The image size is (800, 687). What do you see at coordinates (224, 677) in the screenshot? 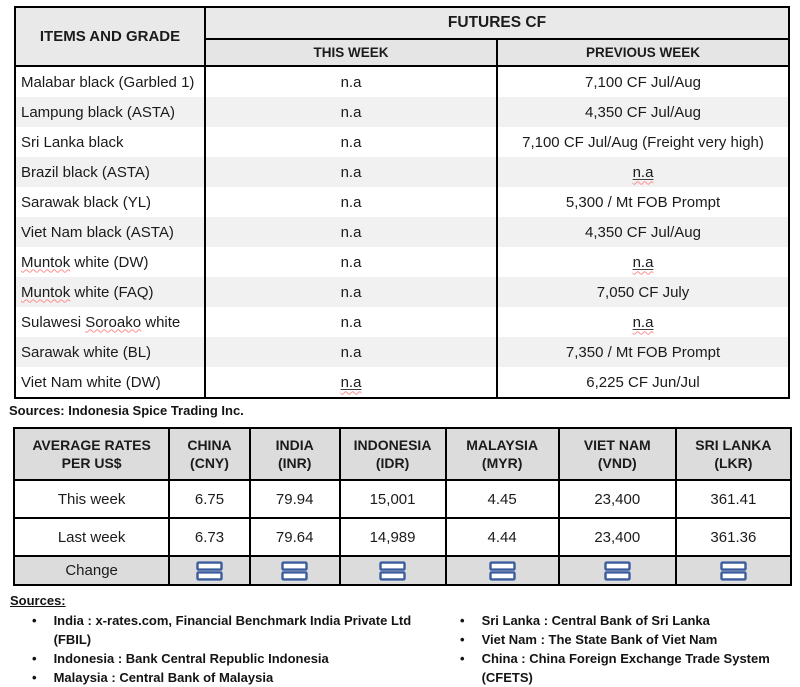
I see `list-item: Malaysia : Central Bank of Malaysia` at bounding box center [224, 677].